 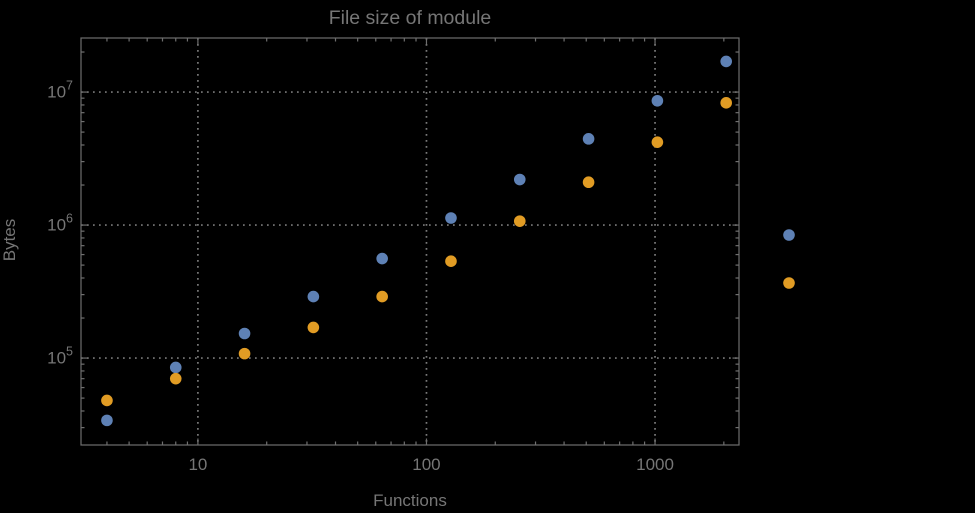 What do you see at coordinates (175, 378) in the screenshot?
I see `data-point-series-2-orange-x8` at bounding box center [175, 378].